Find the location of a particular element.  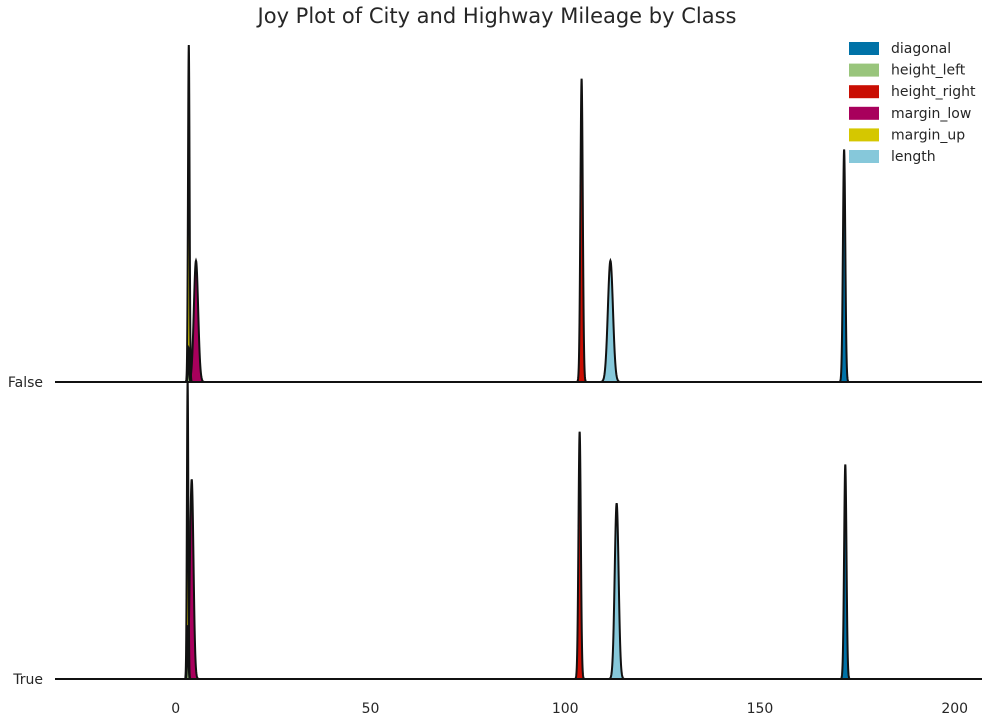

x-tick-label-200: 200 is located at coordinates (954, 709).